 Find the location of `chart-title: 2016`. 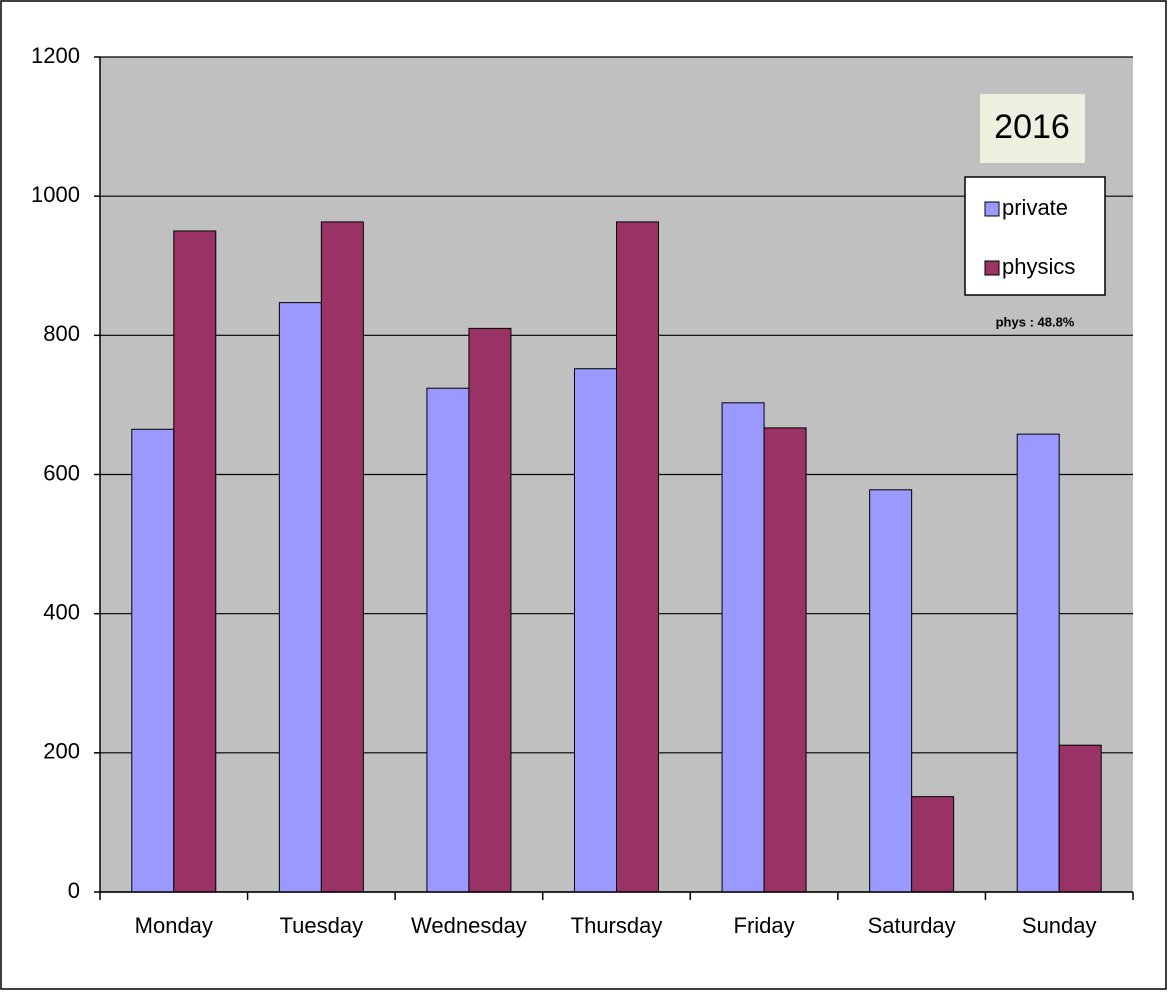

chart-title: 2016 is located at coordinates (1032, 127).